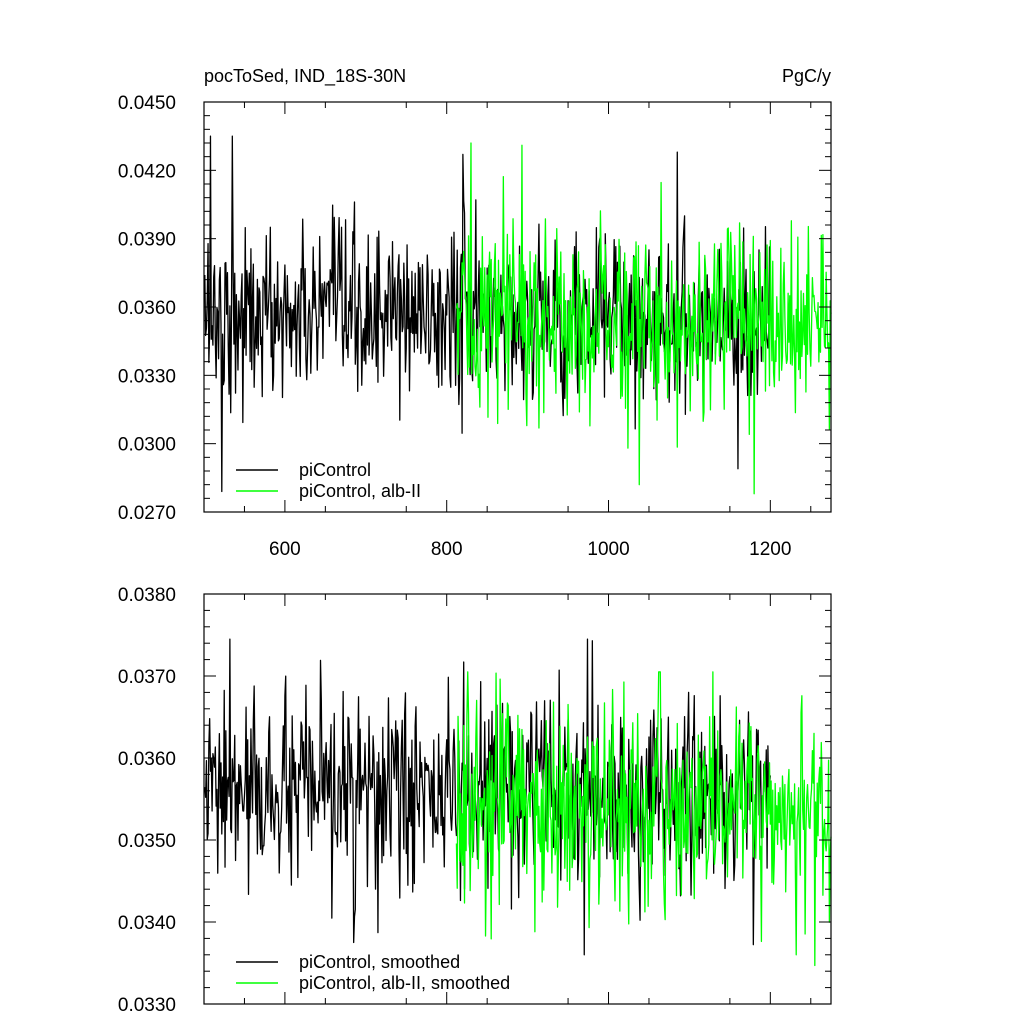  Describe the element at coordinates (147, 240) in the screenshot. I see `top-y-tick-label: 0.0390` at that location.